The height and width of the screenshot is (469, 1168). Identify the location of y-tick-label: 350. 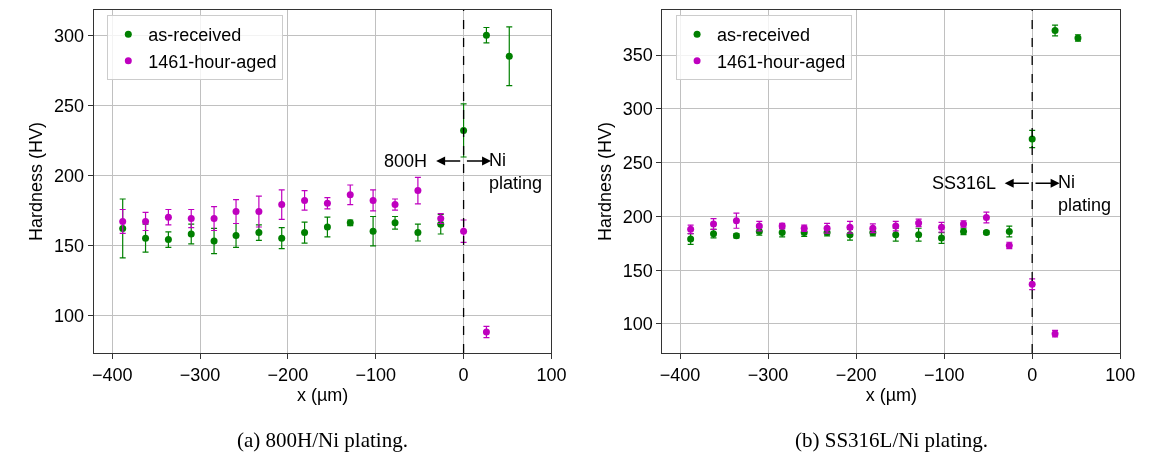
(637, 55).